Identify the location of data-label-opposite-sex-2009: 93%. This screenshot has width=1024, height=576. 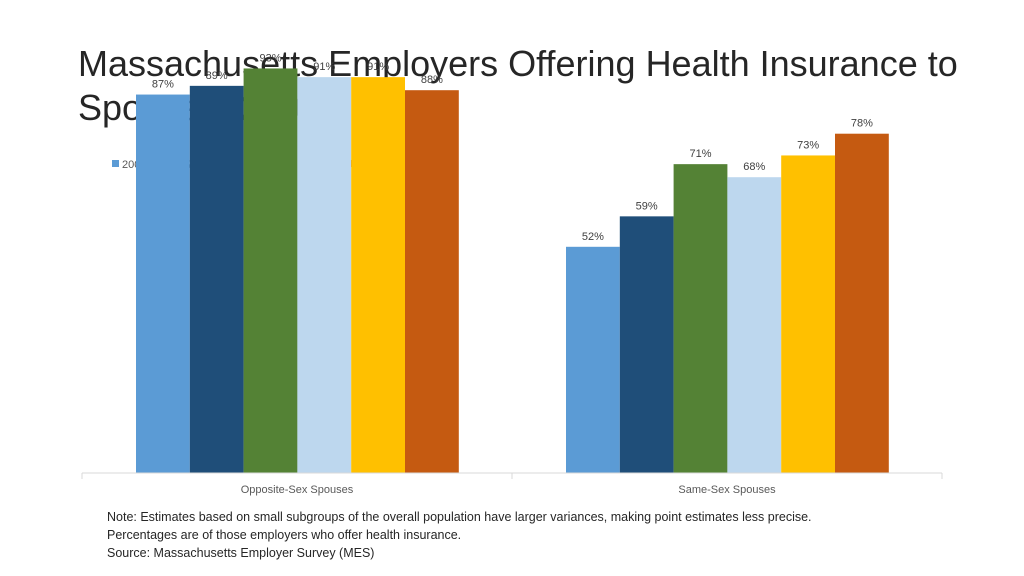
(270, 58).